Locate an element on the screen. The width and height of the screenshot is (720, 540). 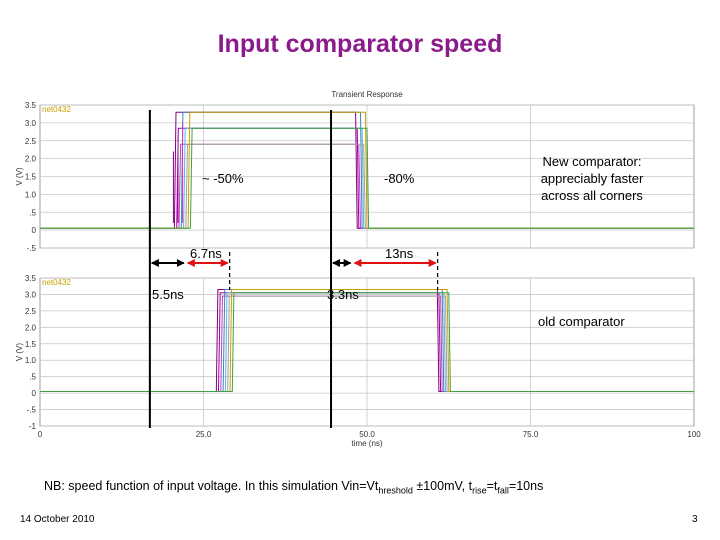
note-rise-sub: rise is located at coordinates (479, 490).